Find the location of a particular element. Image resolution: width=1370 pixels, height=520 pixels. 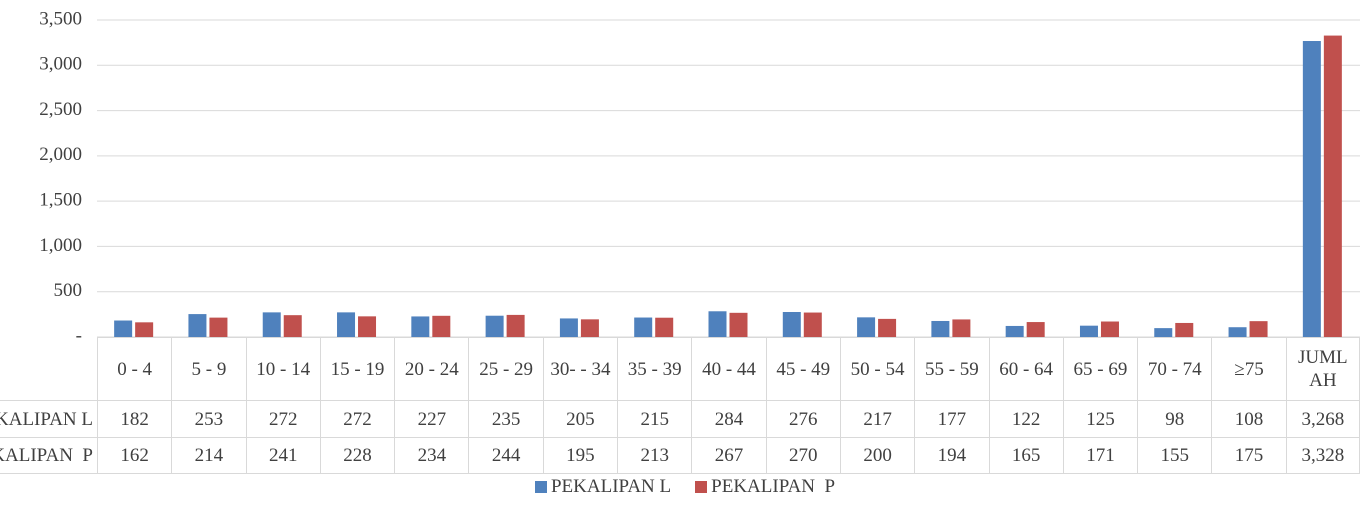

table-value: 125 is located at coordinates (1100, 418).